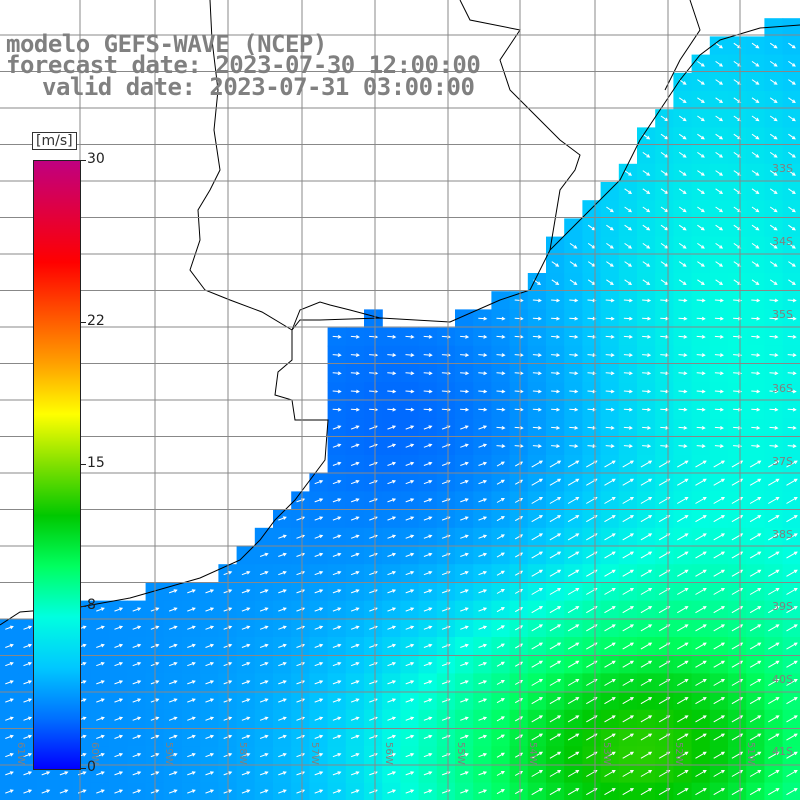 This screenshot has width=800, height=800. What do you see at coordinates (166, 44) in the screenshot?
I see `model-title: modelo GEFS-WAVE (NCEP)` at bounding box center [166, 44].